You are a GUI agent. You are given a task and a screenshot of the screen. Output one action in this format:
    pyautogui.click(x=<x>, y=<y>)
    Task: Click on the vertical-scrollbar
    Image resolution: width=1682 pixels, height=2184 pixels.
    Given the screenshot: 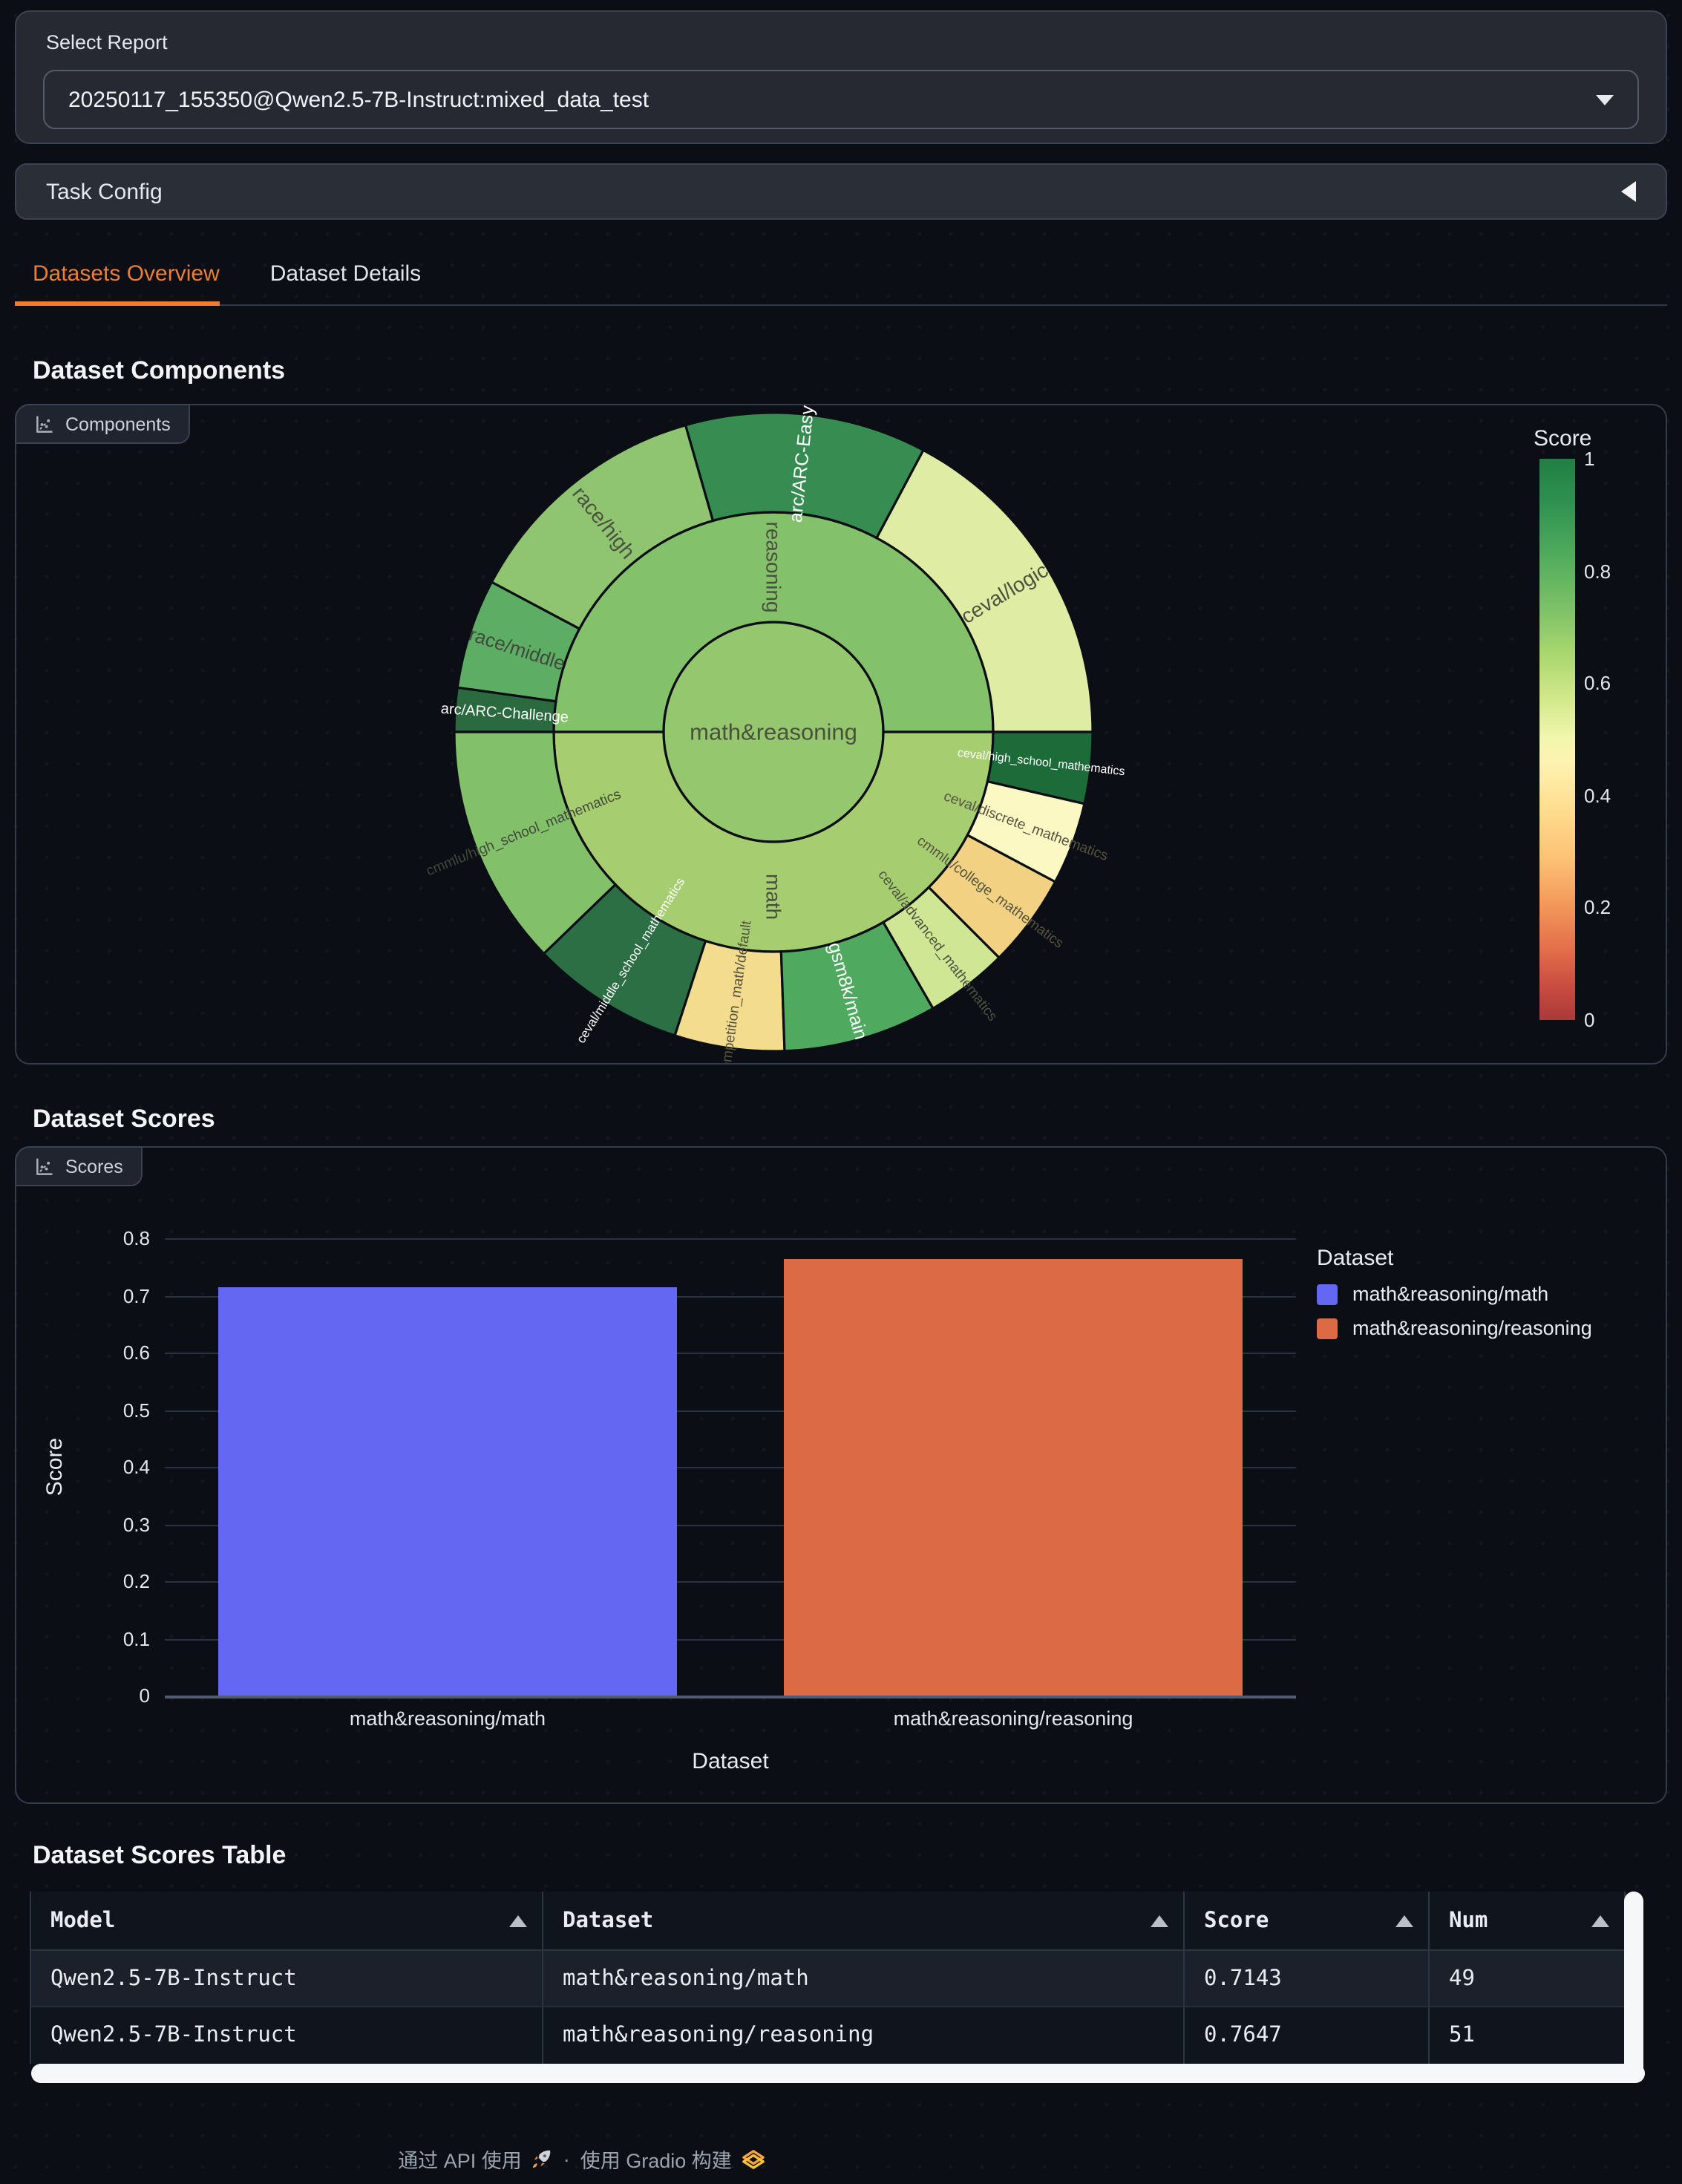 What is the action you would take?
    pyautogui.click(x=1634, y=1987)
    